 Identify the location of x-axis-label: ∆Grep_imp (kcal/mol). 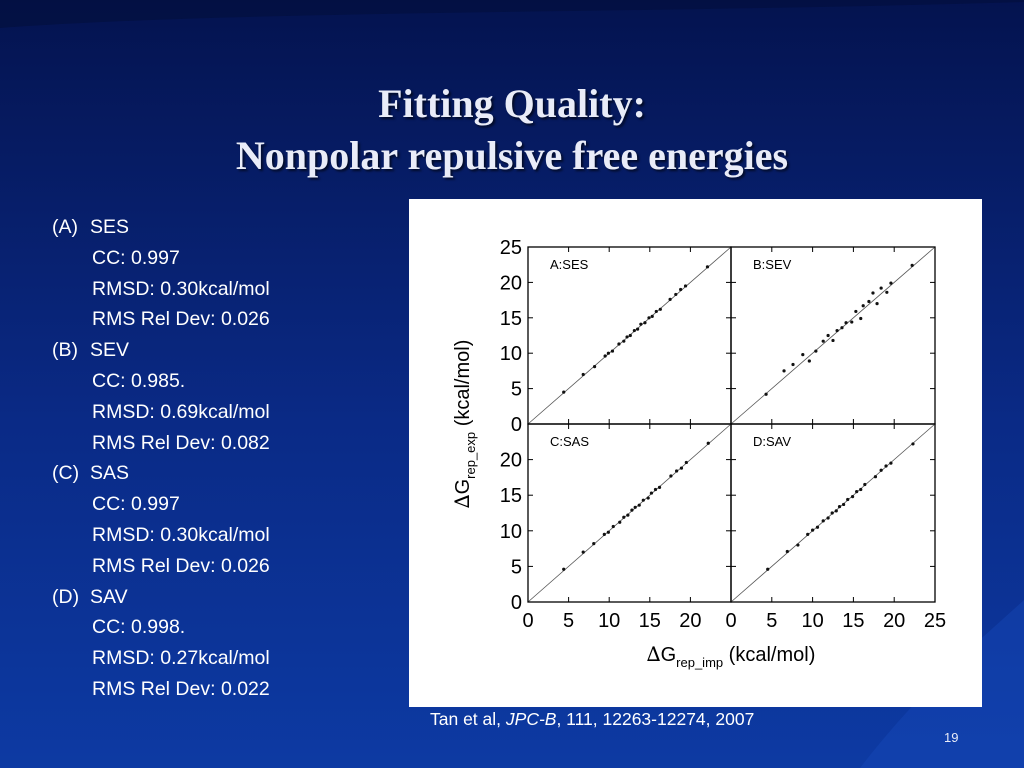
(731, 656).